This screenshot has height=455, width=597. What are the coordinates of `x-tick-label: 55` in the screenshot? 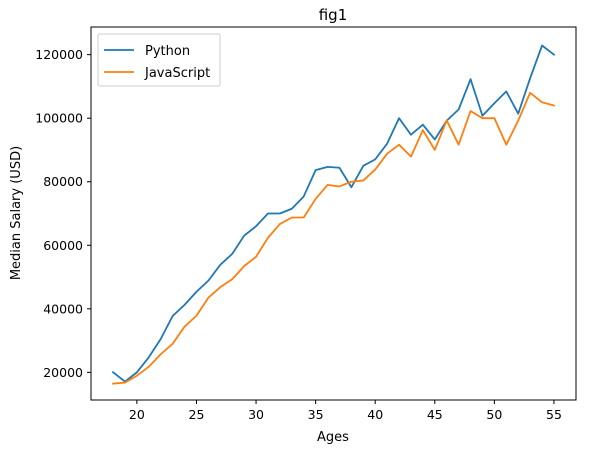 It's located at (554, 414).